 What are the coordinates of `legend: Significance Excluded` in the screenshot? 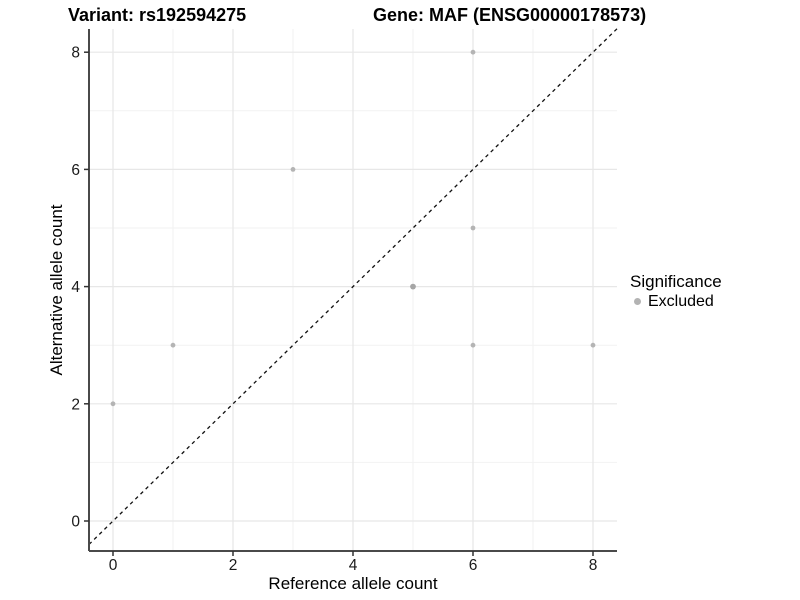 It's located at (676, 291).